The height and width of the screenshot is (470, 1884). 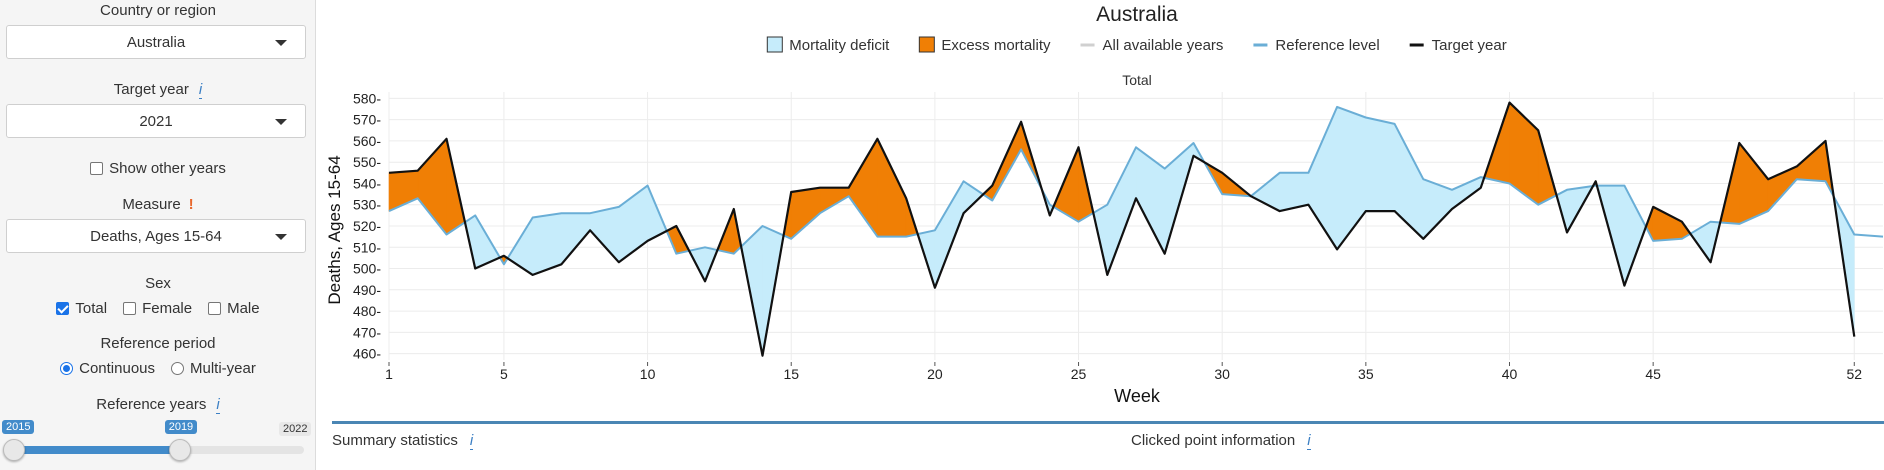 What do you see at coordinates (367, 354) in the screenshot?
I see `y-tick-label: 460-` at bounding box center [367, 354].